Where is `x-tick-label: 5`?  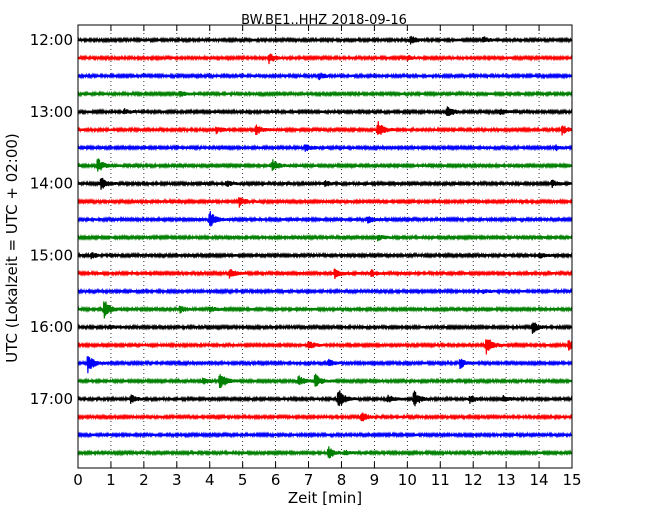 x-tick-label: 5 is located at coordinates (243, 480).